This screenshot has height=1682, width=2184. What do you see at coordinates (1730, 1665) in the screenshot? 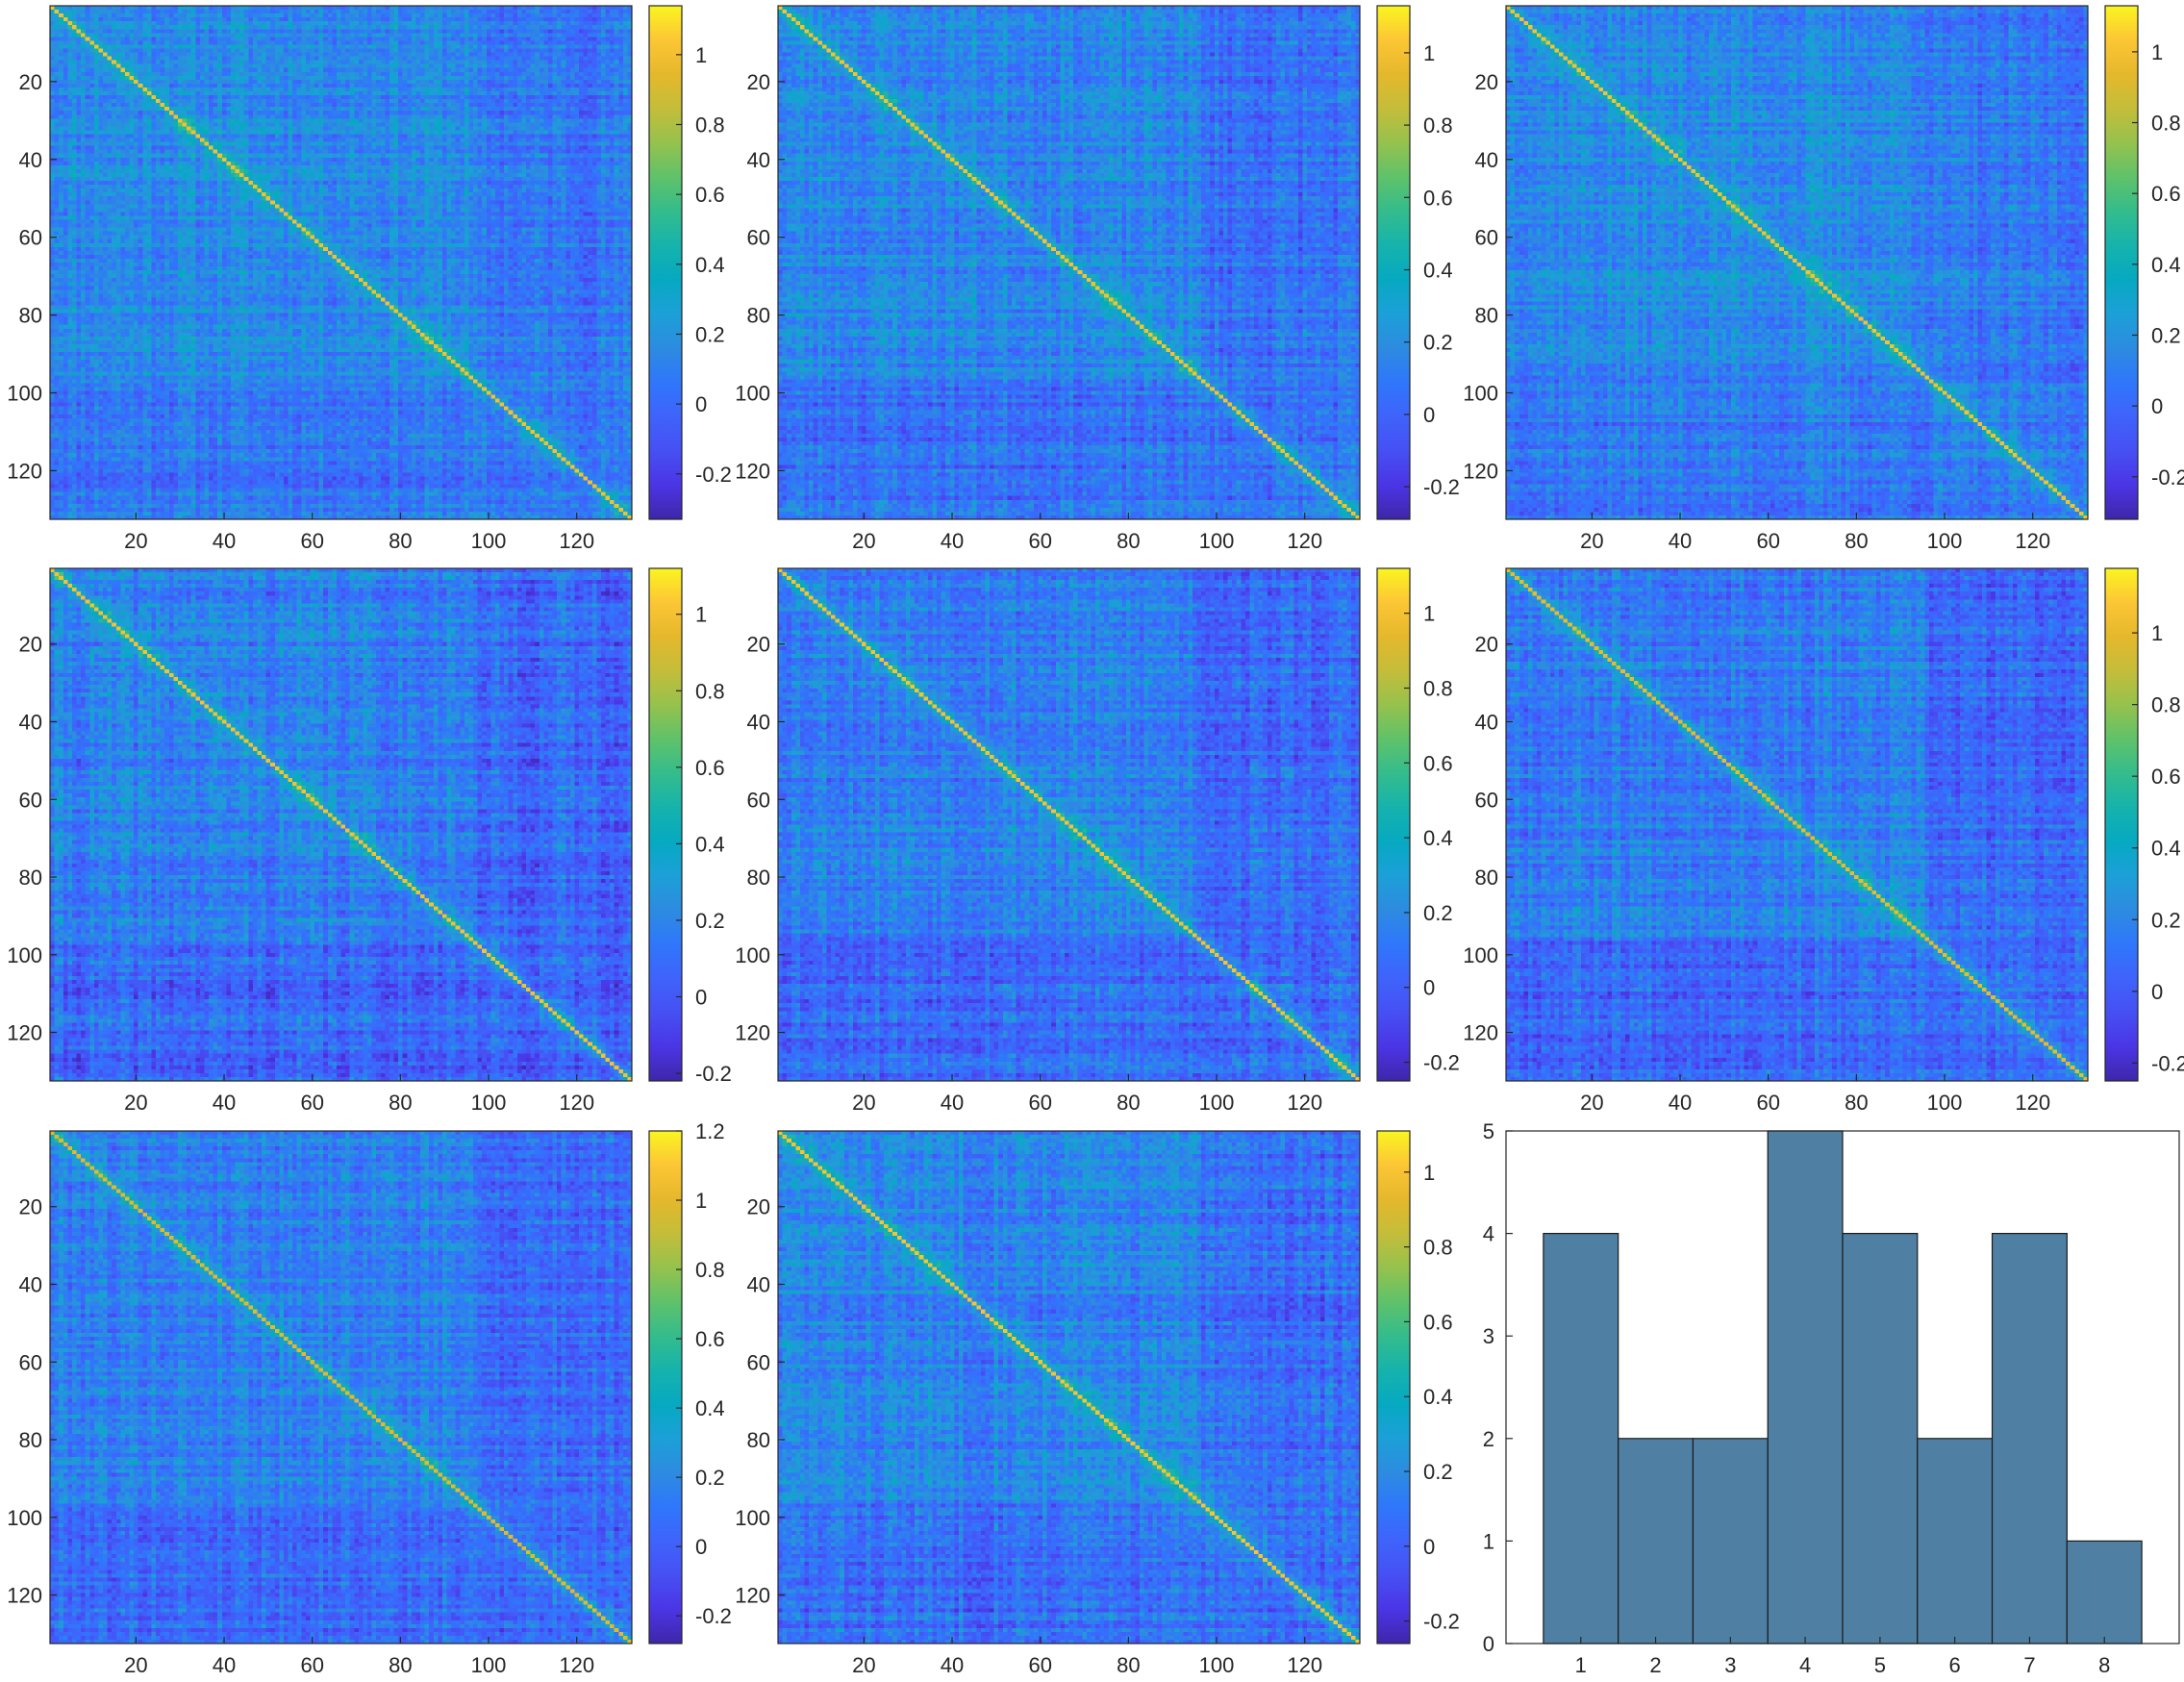
I see `x-tick-label: 3` at bounding box center [1730, 1665].